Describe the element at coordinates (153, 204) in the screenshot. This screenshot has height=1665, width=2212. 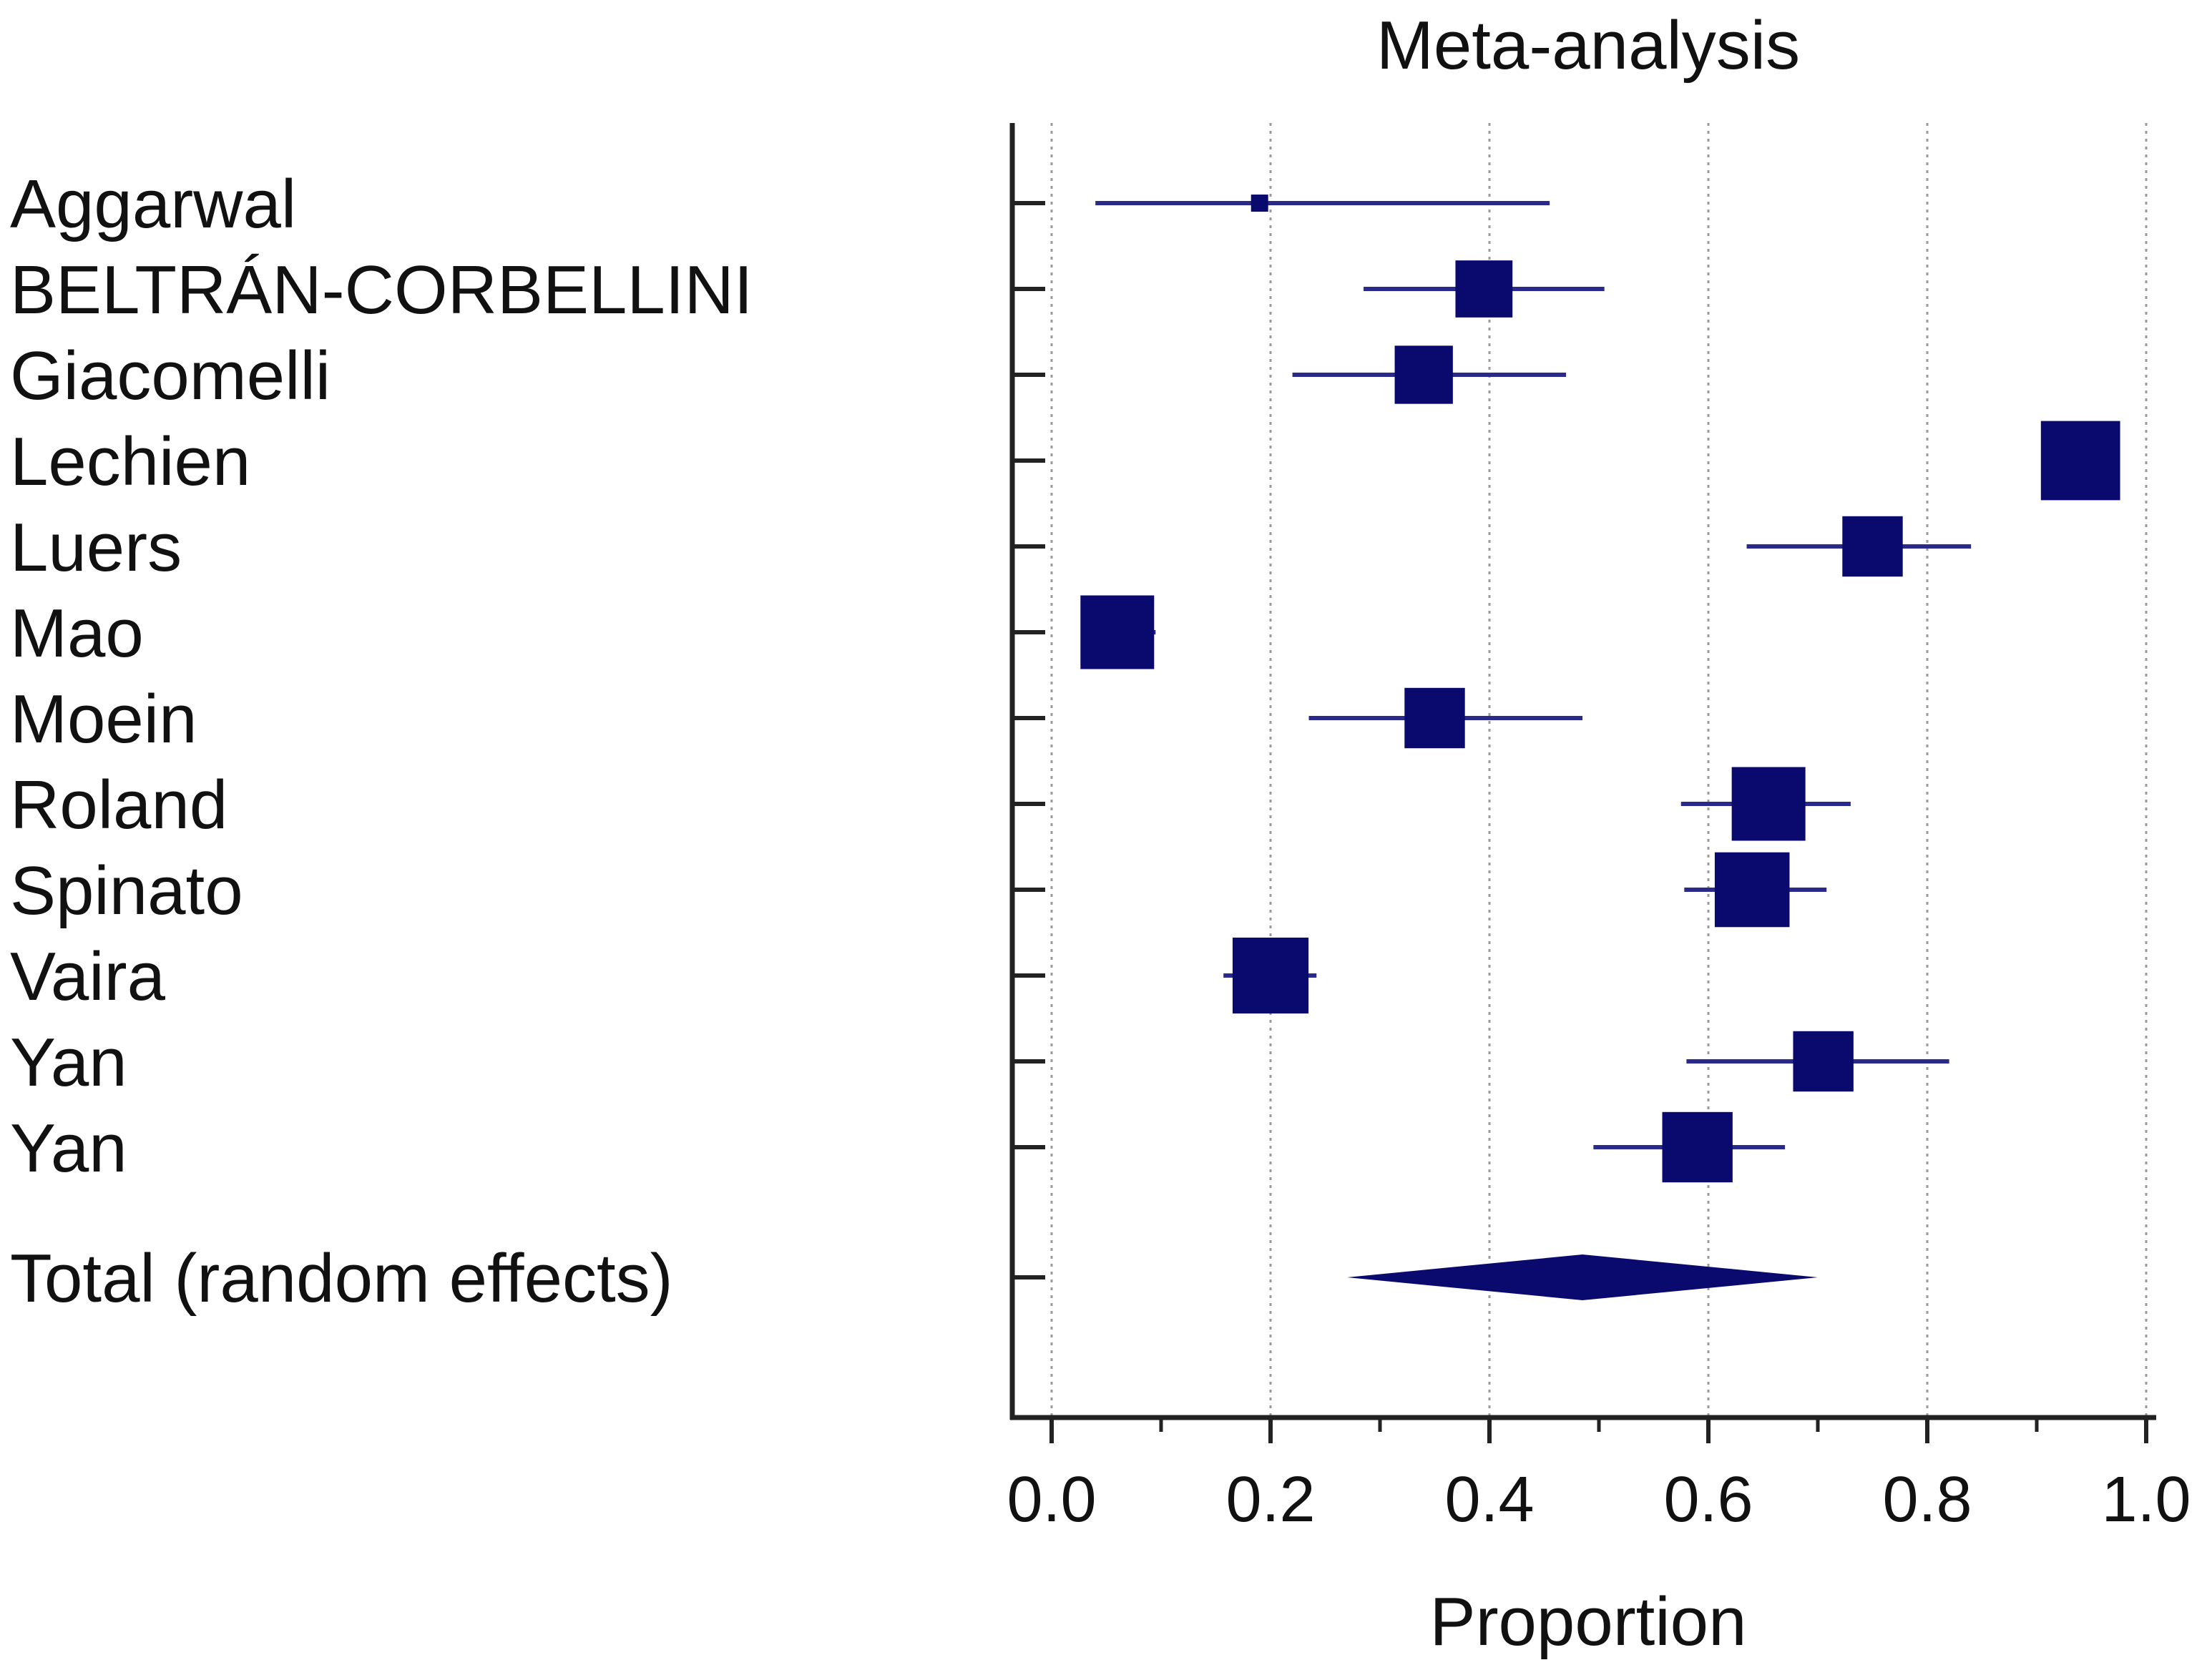
I see `study-label: Aggarwal` at that location.